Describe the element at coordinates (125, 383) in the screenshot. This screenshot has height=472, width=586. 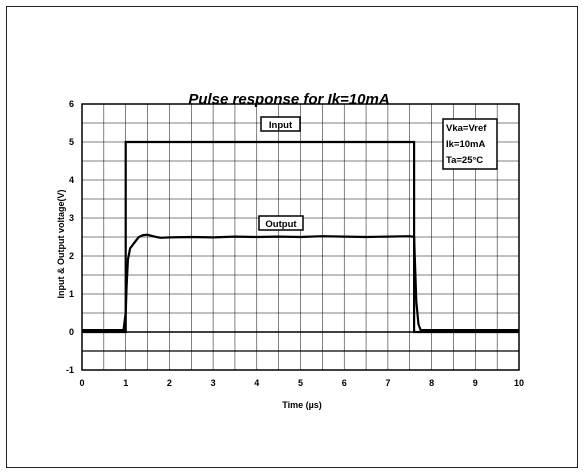
I see `x-tick-label: 1` at that location.